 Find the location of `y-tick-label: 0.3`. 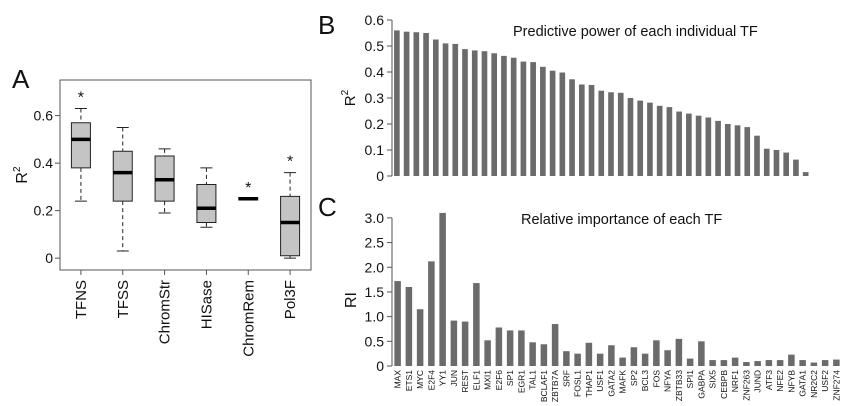

y-tick-label: 0.3 is located at coordinates (375, 98).